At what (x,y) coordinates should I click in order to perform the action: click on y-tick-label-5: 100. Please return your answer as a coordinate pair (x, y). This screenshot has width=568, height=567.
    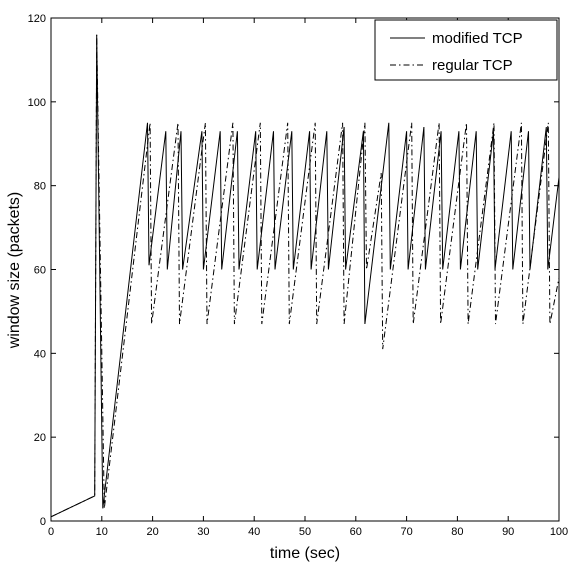
    Looking at the image, I should click on (37, 103).